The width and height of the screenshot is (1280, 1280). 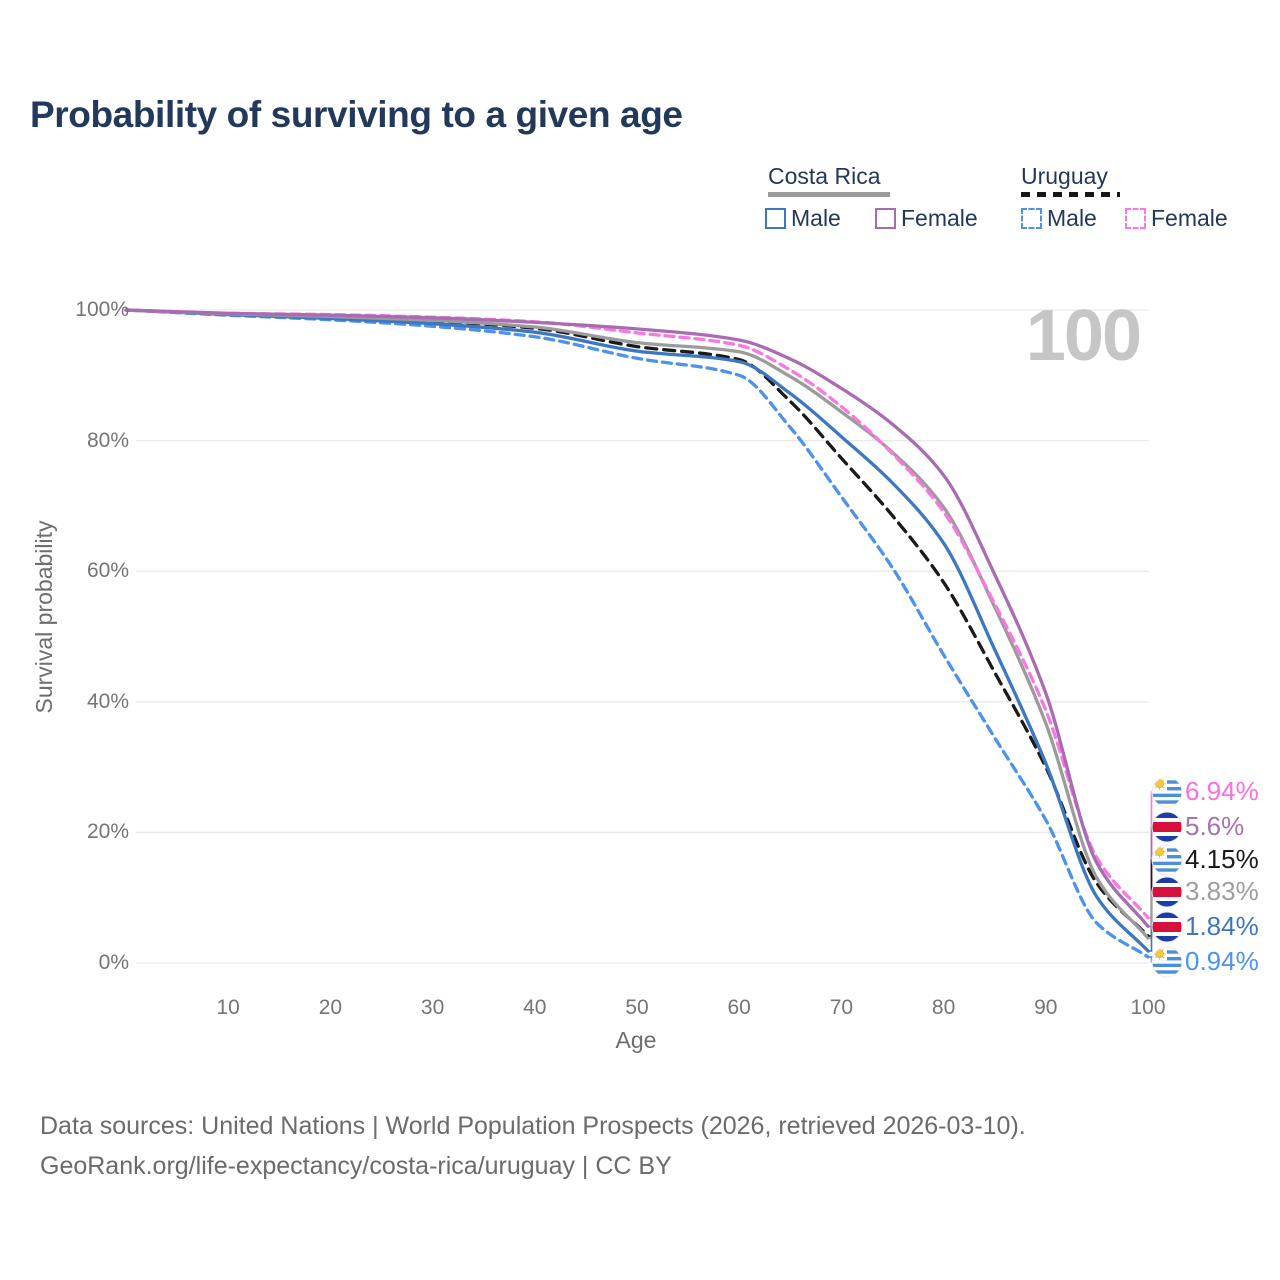 I want to click on y-tick-label: 40%, so click(x=107, y=701).